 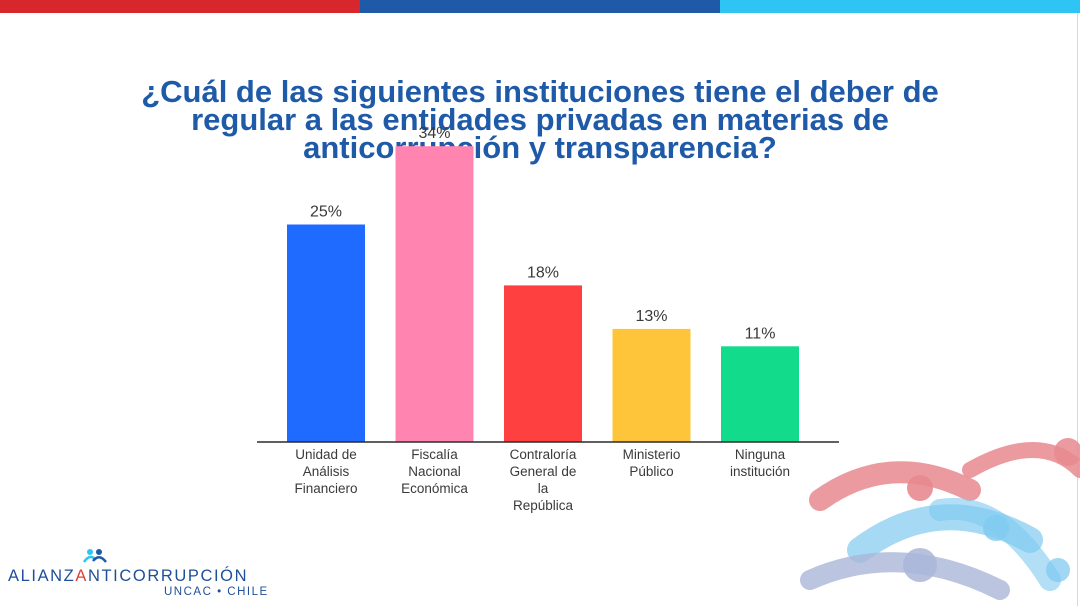 I want to click on value-label-1: 34%, so click(x=434, y=133).